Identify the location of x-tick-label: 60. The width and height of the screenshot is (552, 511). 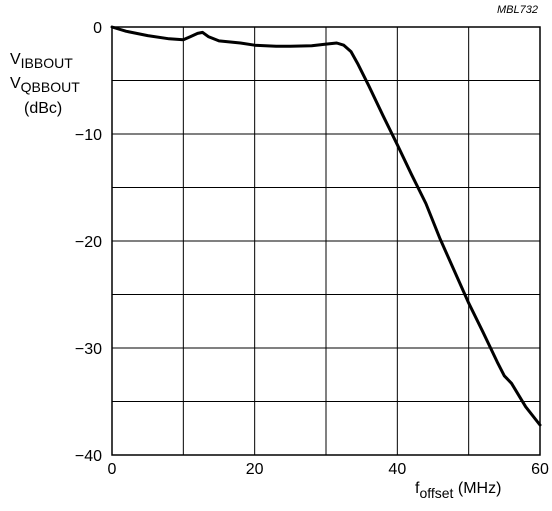
(540, 469).